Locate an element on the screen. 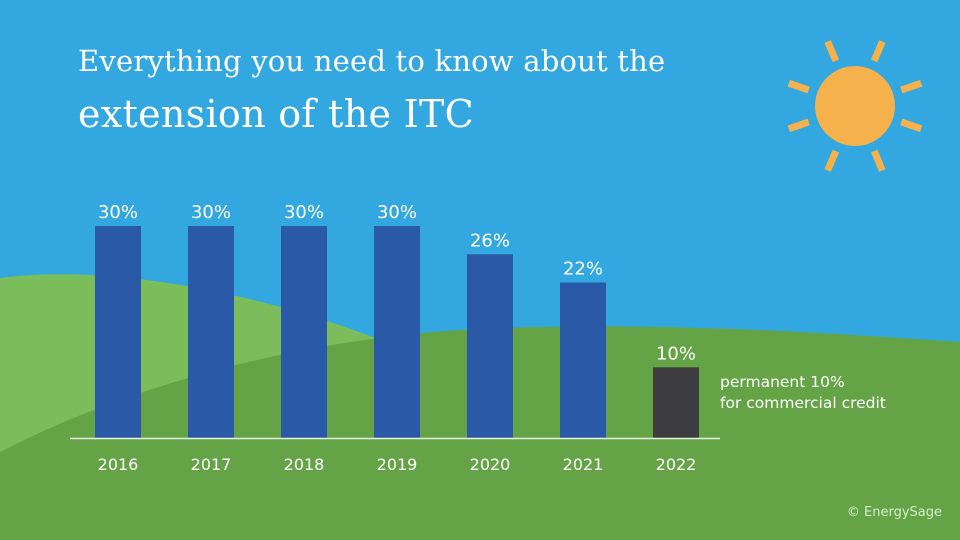 Image resolution: width=960 pixels, height=540 pixels. x-tick-labels: 2016 2017 2018 2019 2020 2021 2022 is located at coordinates (397, 464).